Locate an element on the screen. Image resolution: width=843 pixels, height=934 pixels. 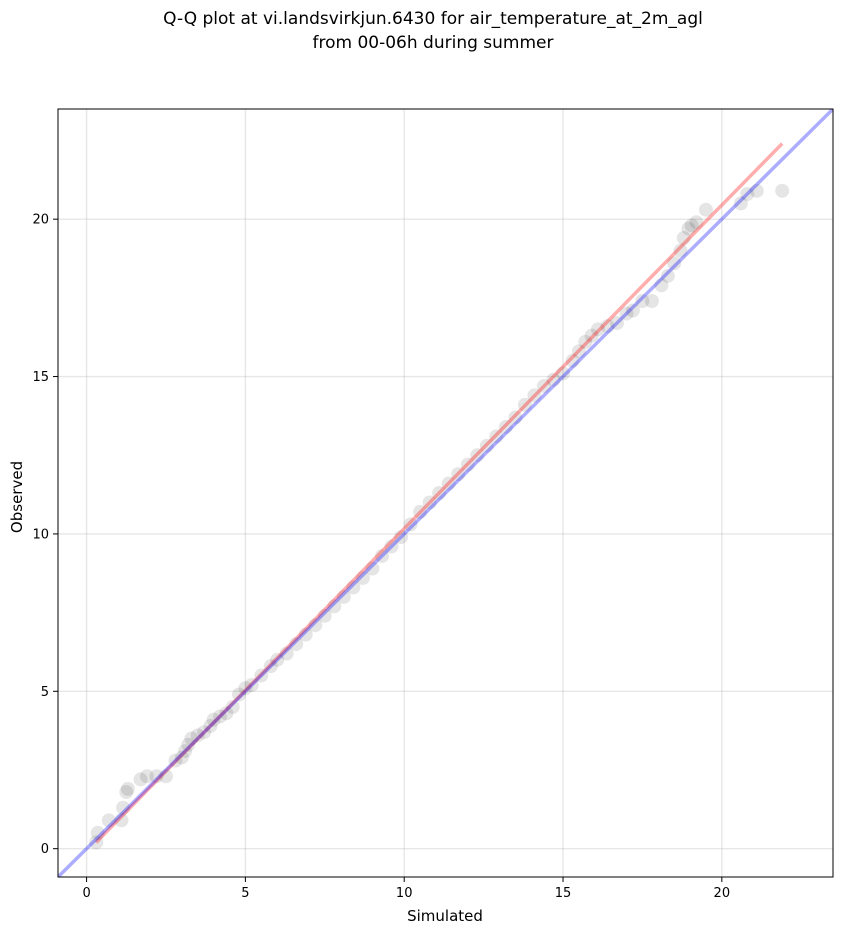
x-axis-label: Simulated is located at coordinates (445, 916).